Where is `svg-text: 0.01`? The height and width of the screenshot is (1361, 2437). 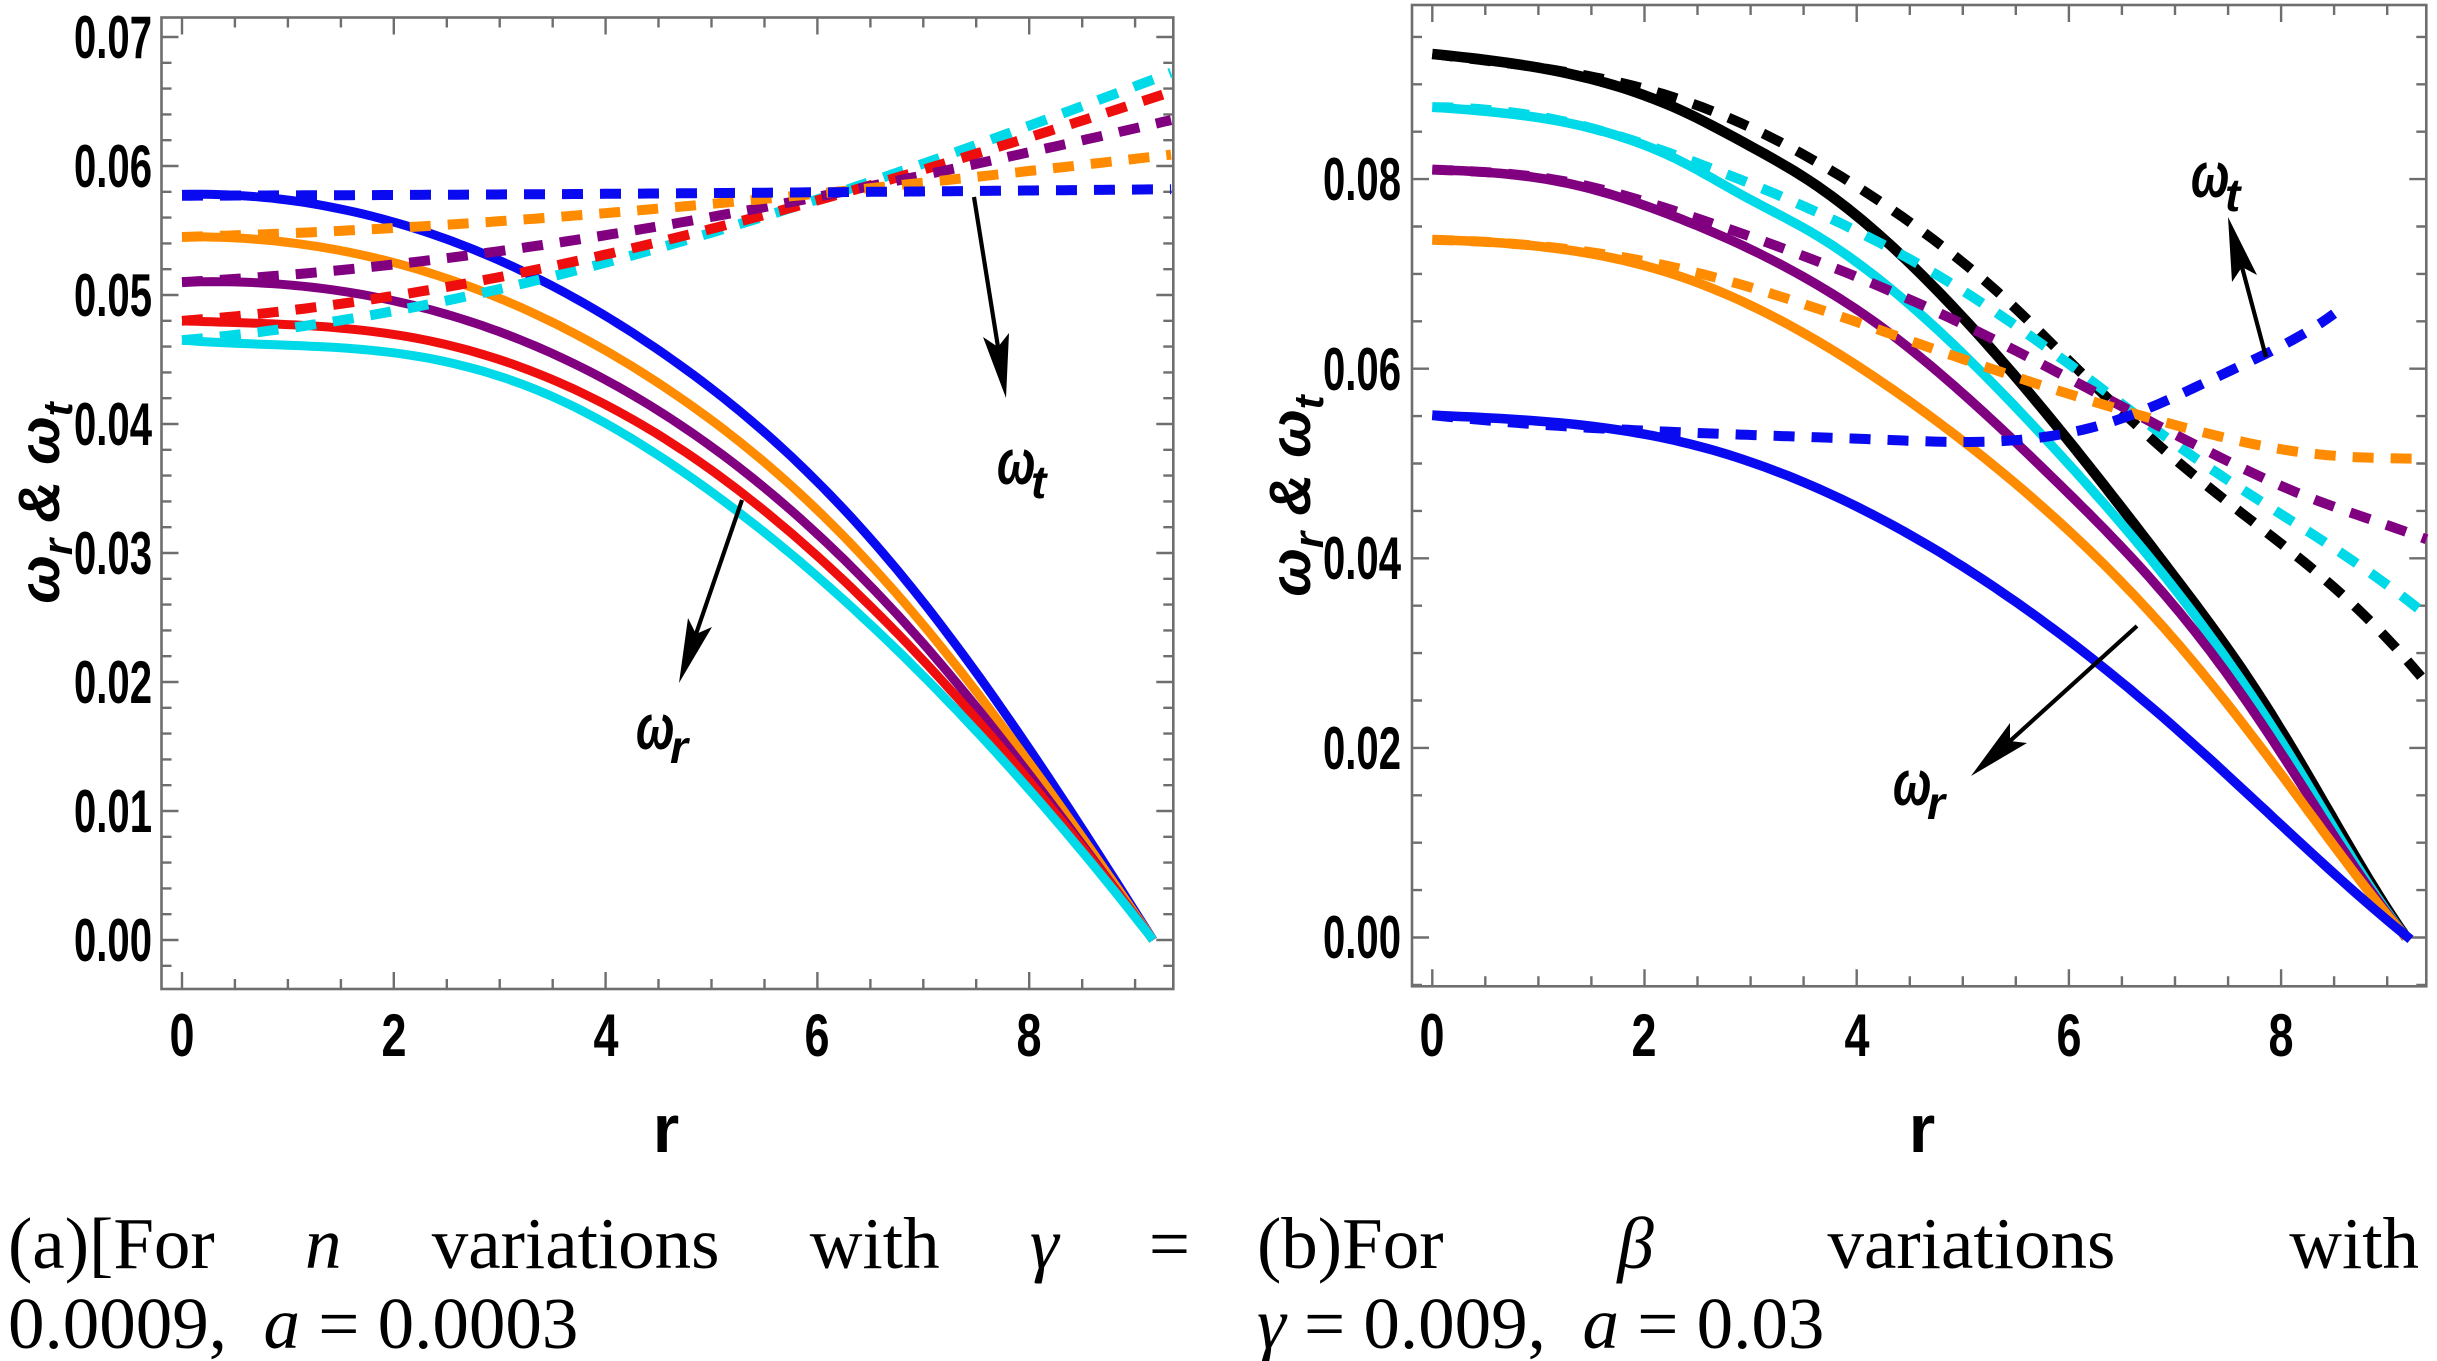 svg-text: 0.01 is located at coordinates (113, 811).